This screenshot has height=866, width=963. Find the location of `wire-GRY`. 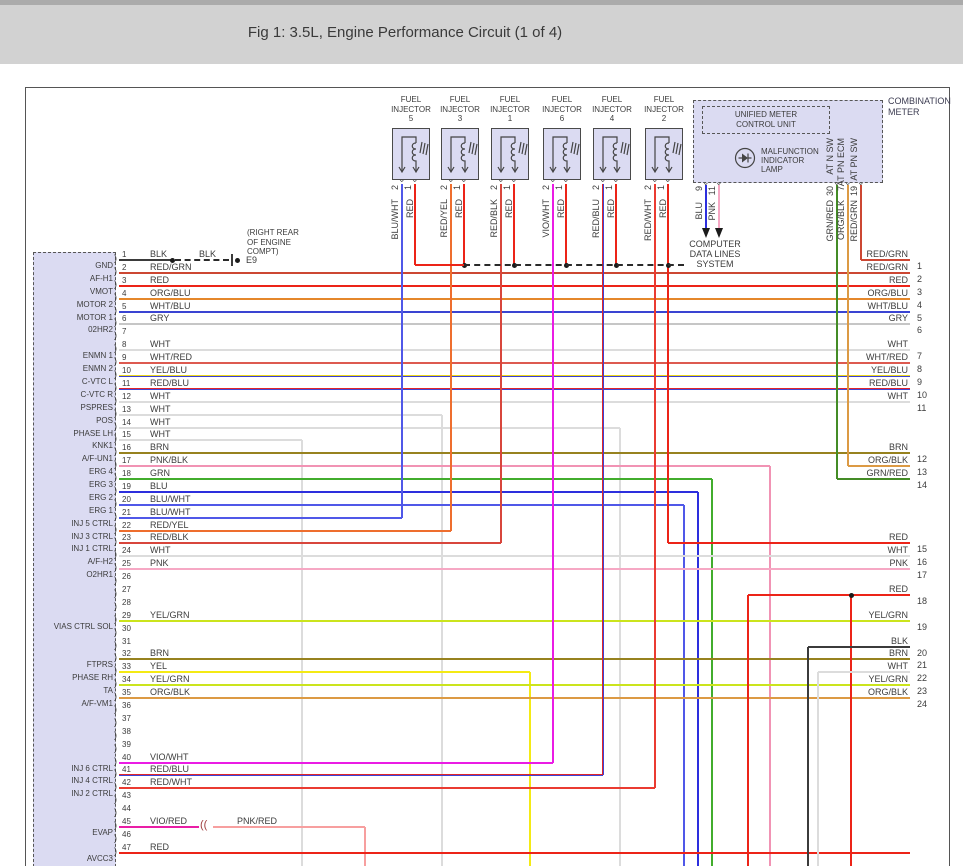

wire-GRY is located at coordinates (514, 324).